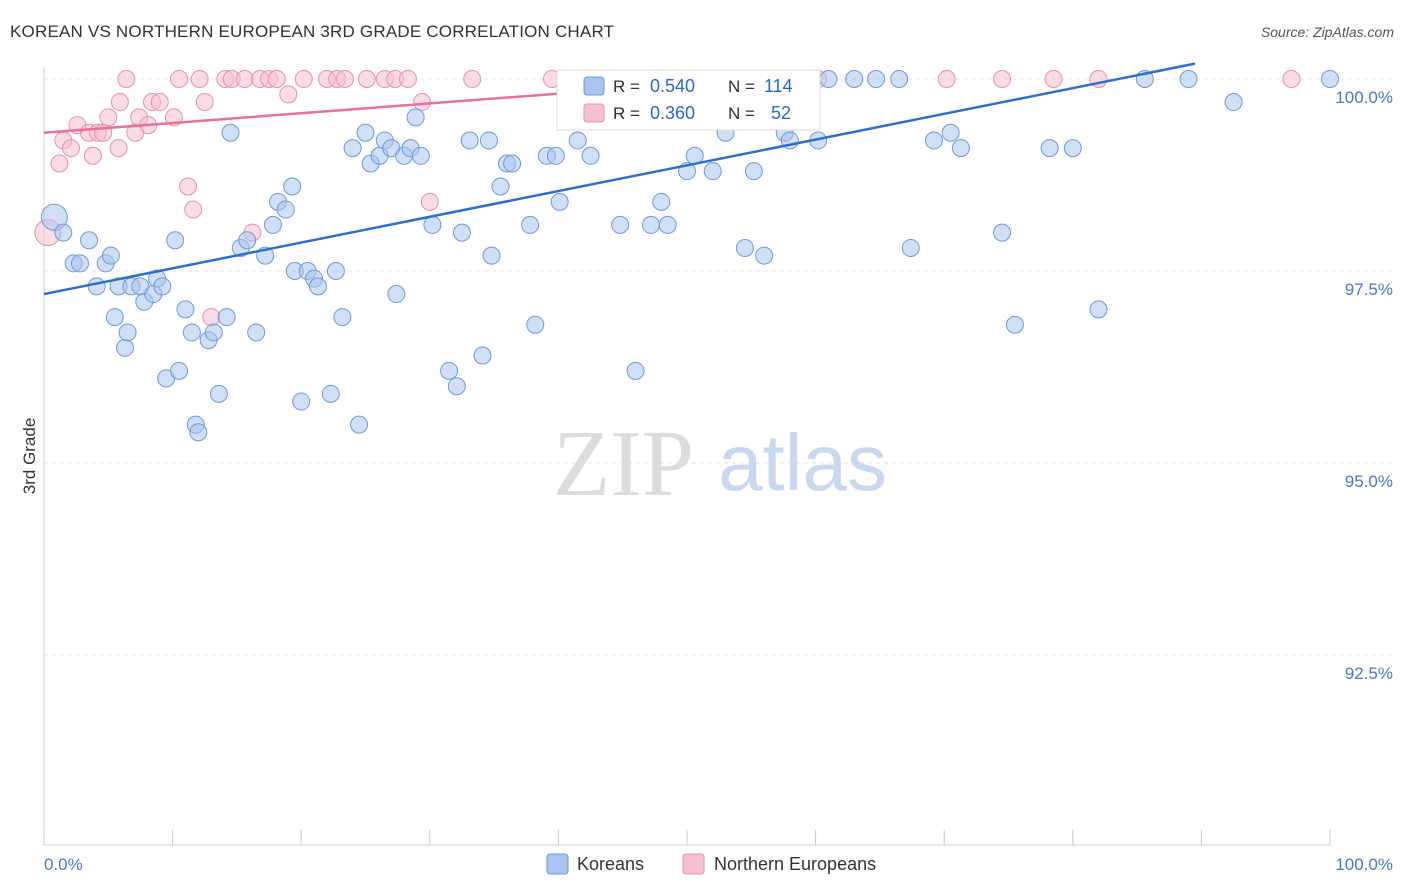  I want to click on y-tick-label-1: 97.5%, so click(1369, 289).